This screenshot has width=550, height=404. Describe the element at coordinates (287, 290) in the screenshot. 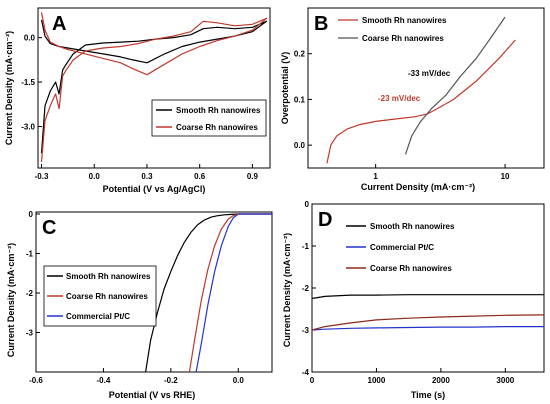

I see `panel-d-ylabel: Current Density (mA·cm⁻²)` at that location.